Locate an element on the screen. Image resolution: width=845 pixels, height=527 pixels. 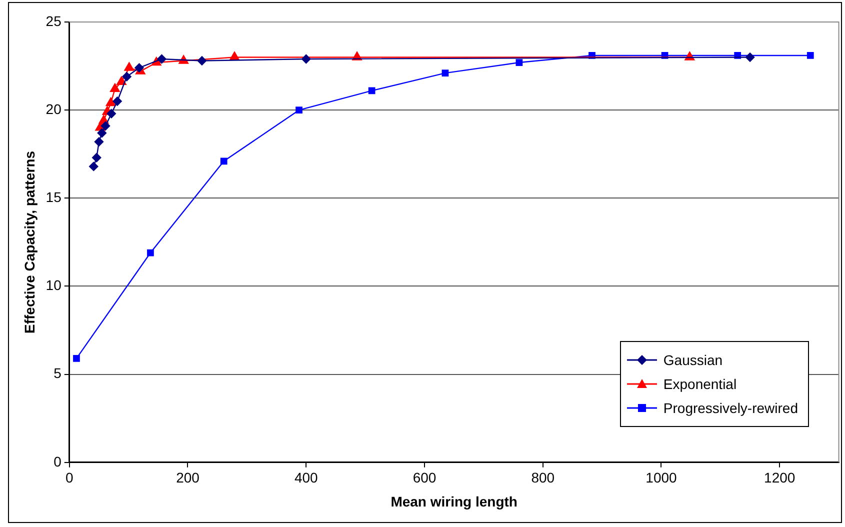
y-axis-title: Effective Capacity, patterns is located at coordinates (29, 242).